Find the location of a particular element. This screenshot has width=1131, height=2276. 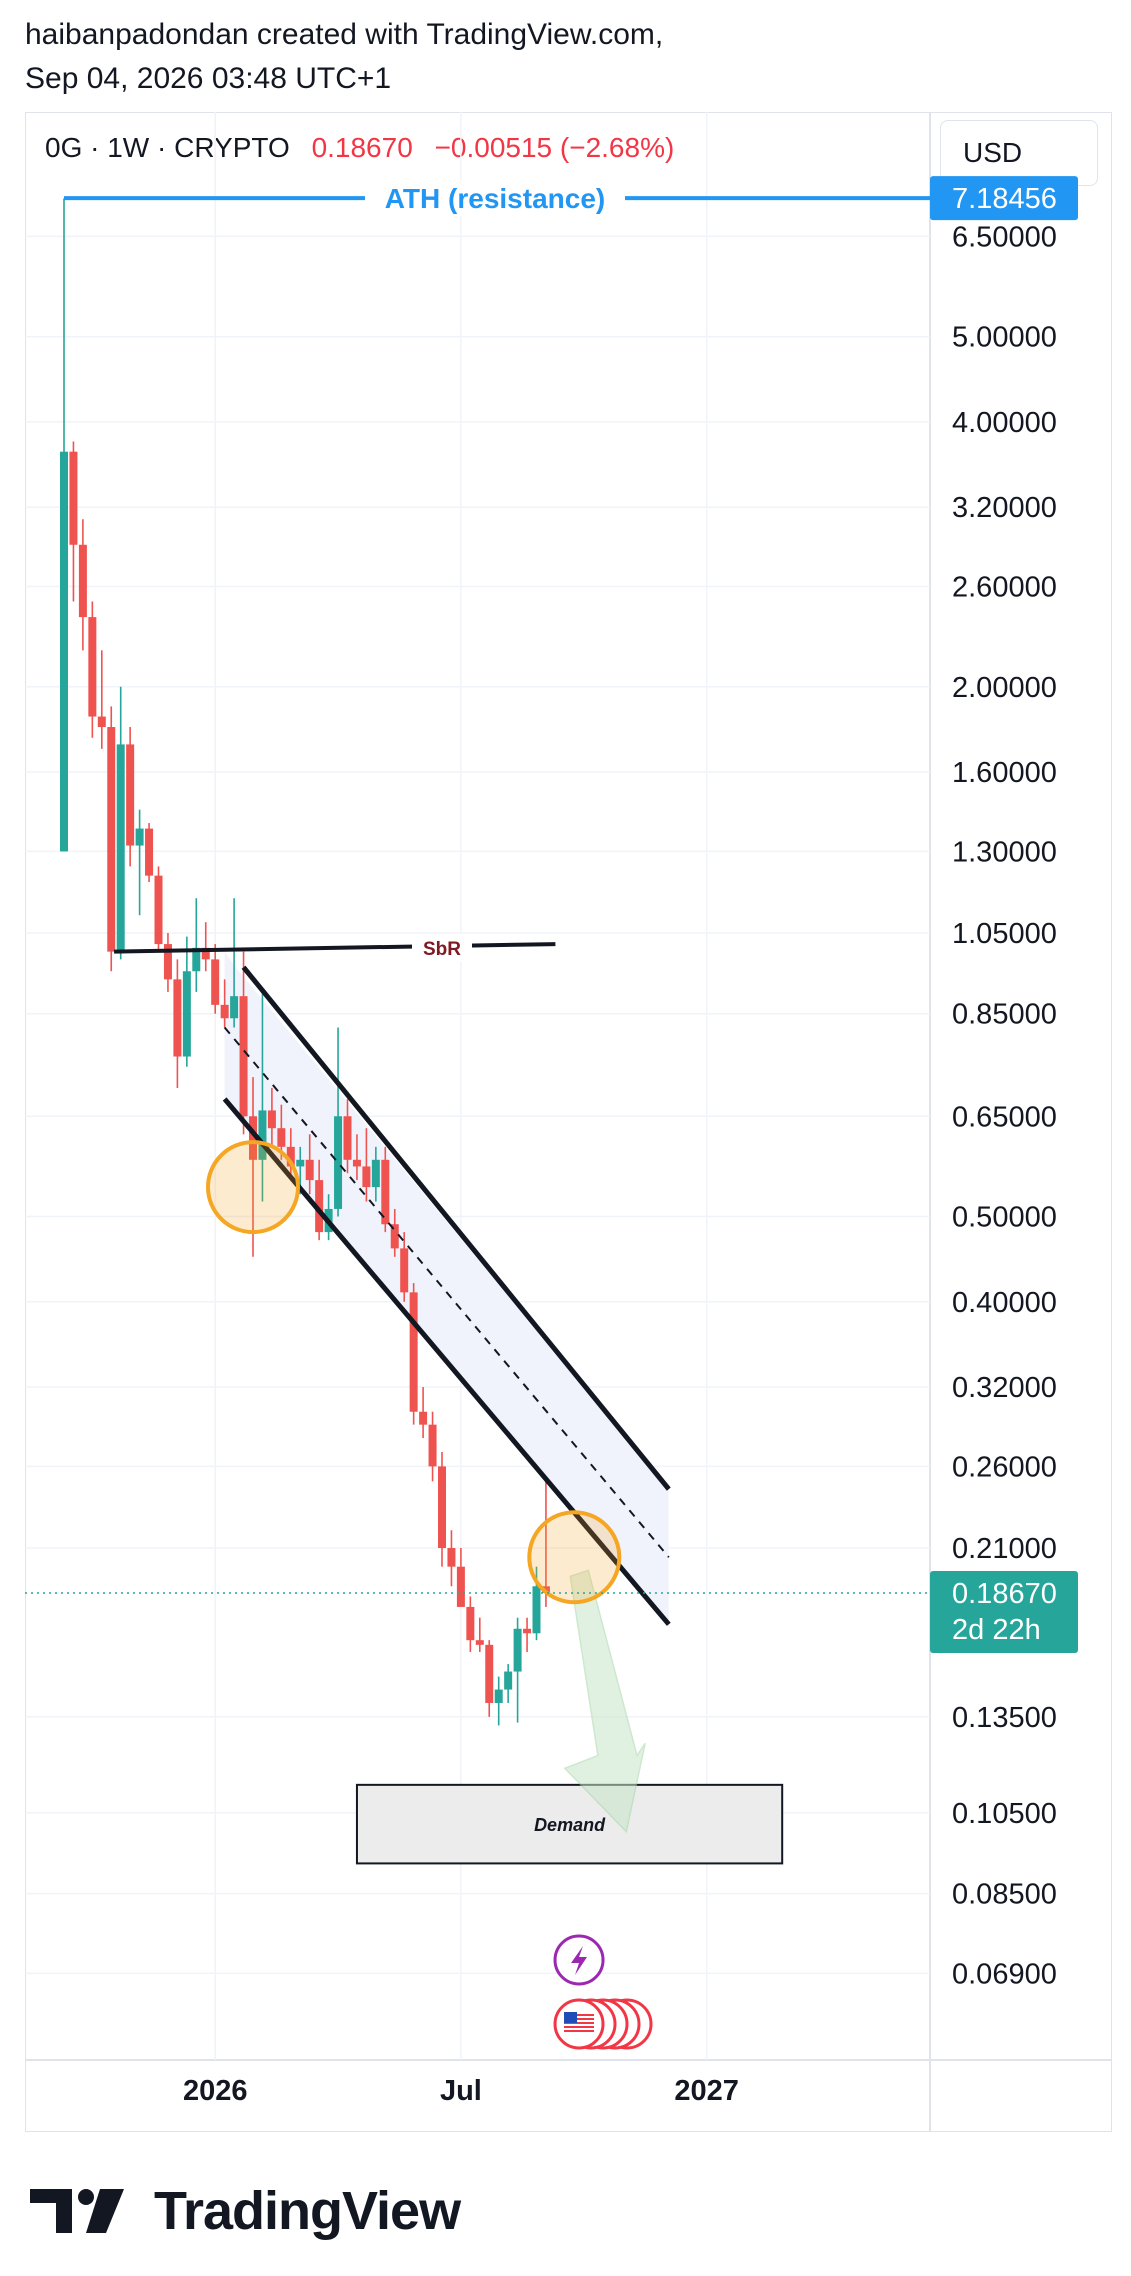

sbr-label-bg is located at coordinates (442, 947).